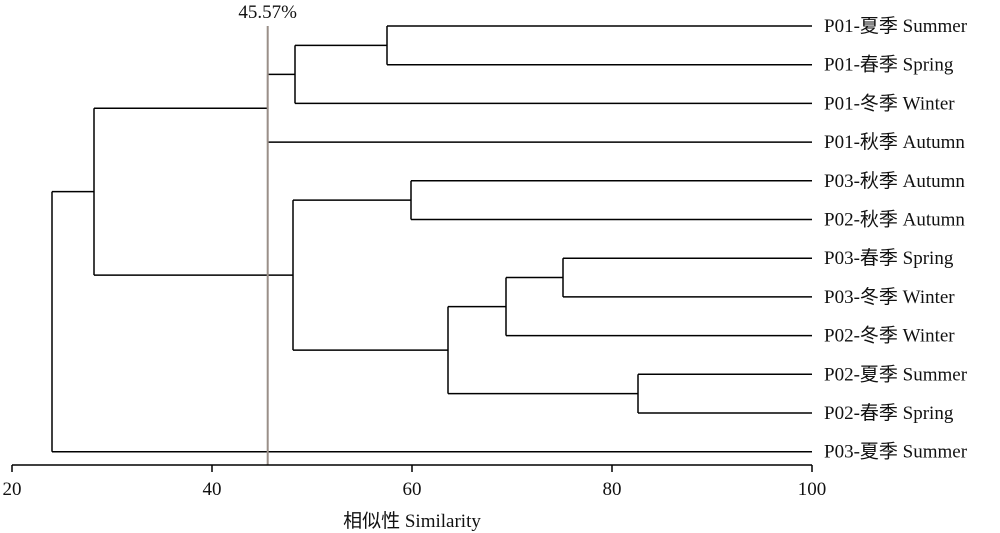 This screenshot has width=1000, height=533. I want to click on leaf-label: P02-夏季 Summer, so click(896, 374).